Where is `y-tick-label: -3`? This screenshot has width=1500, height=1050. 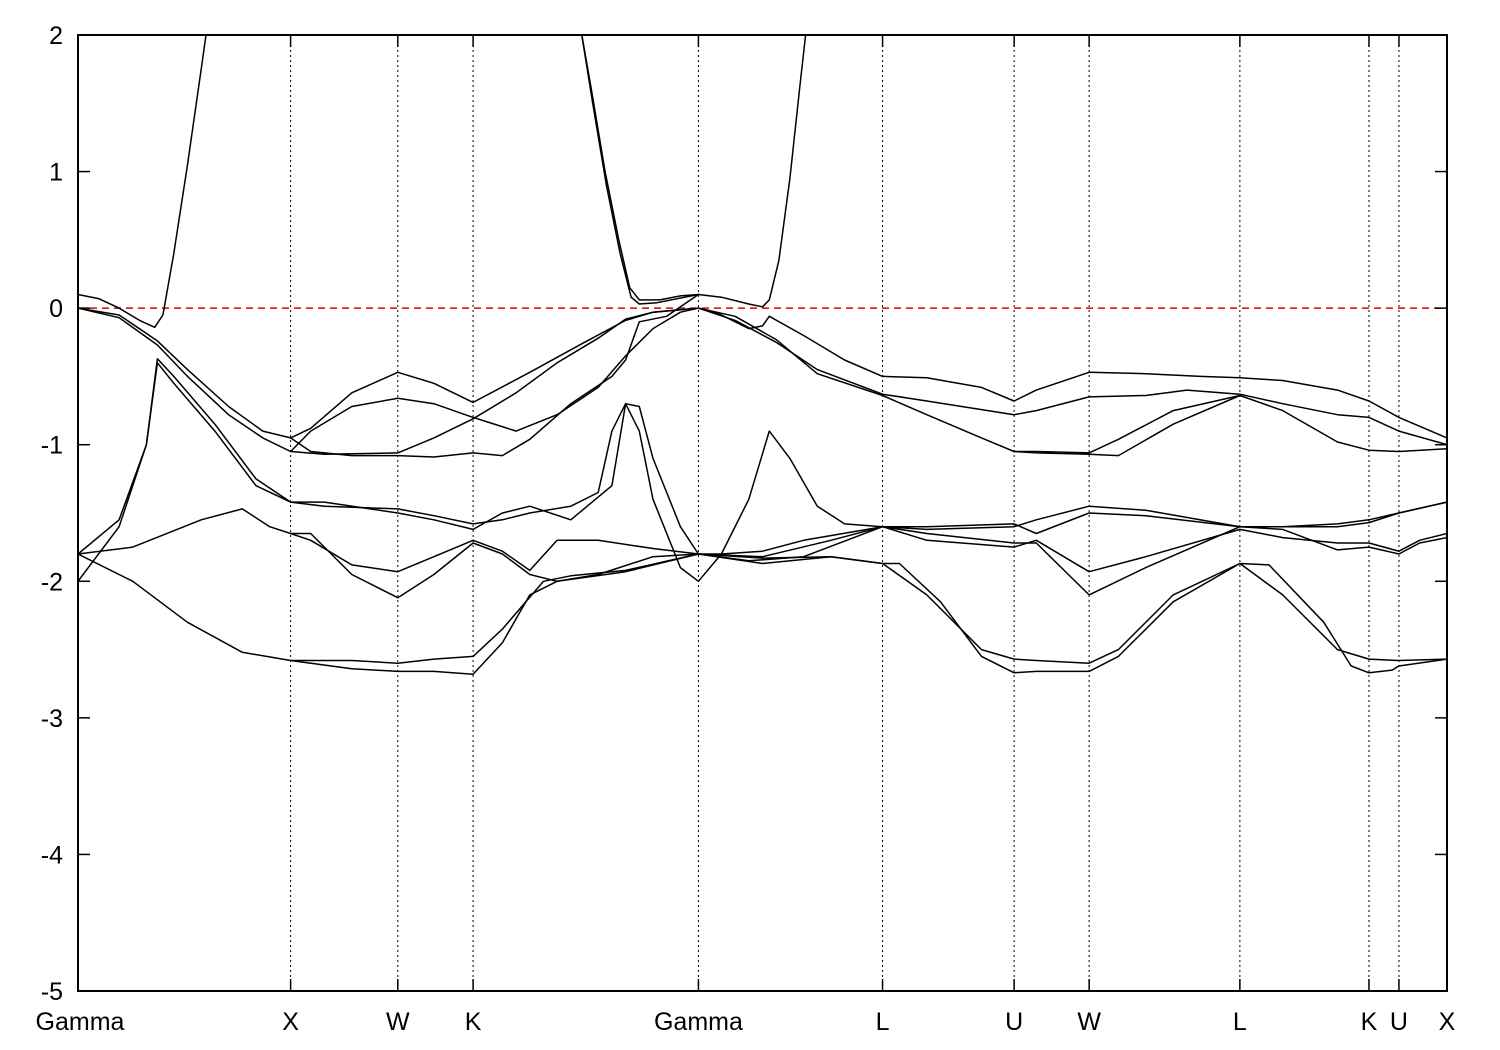 y-tick-label: -3 is located at coordinates (52, 719).